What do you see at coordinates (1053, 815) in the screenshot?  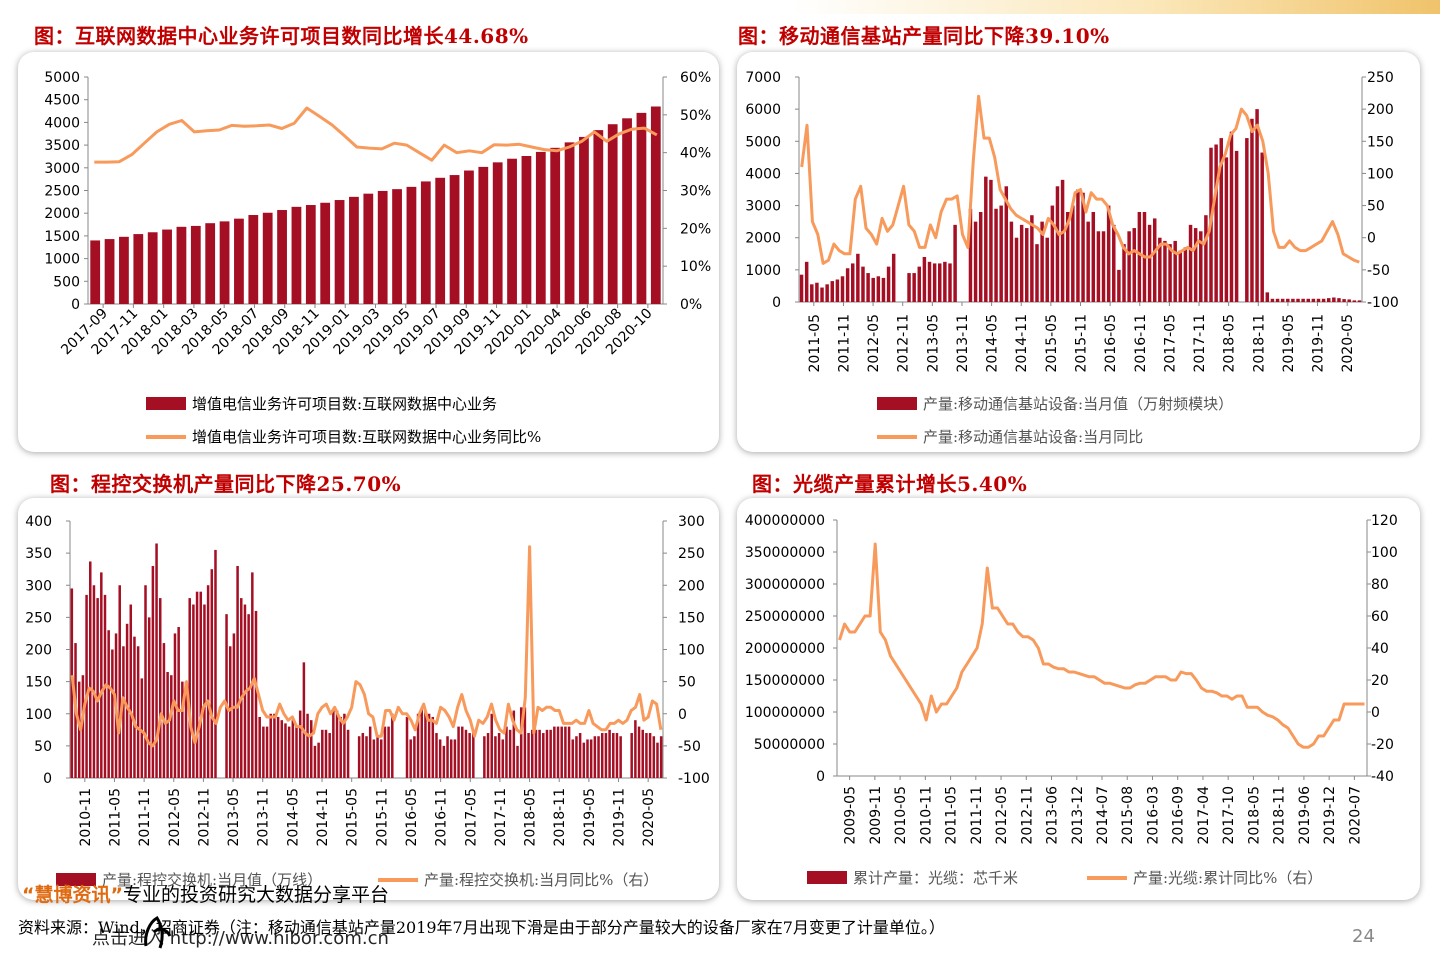 I see `x-tick-label: 2013-06` at bounding box center [1053, 815].